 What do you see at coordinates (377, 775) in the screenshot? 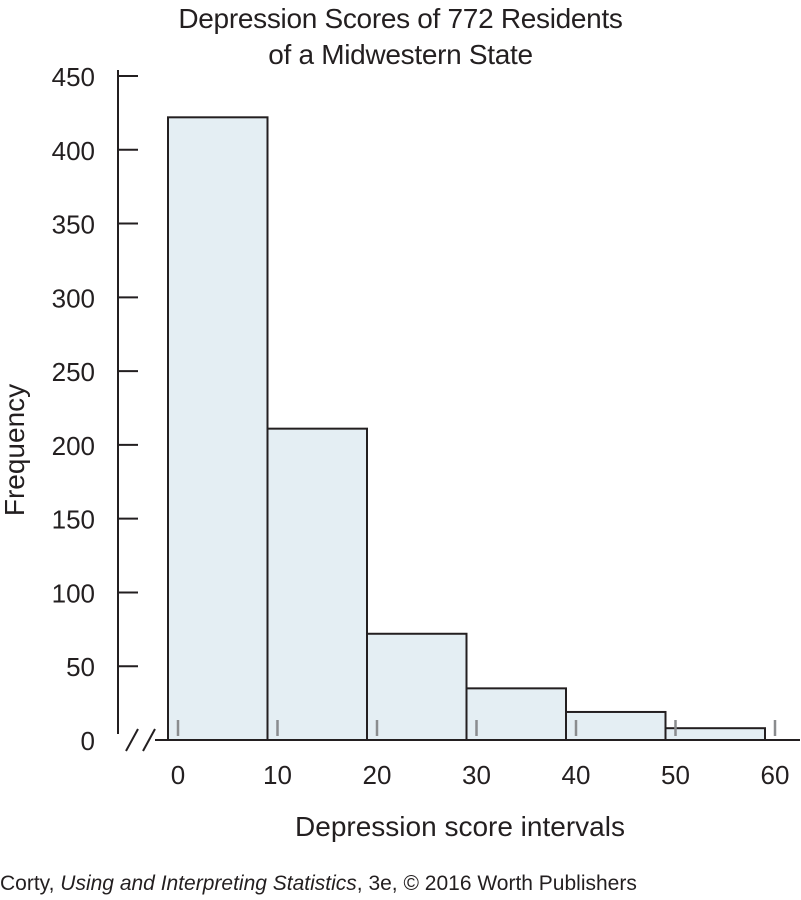
I see `x-tick-label: 20` at bounding box center [377, 775].